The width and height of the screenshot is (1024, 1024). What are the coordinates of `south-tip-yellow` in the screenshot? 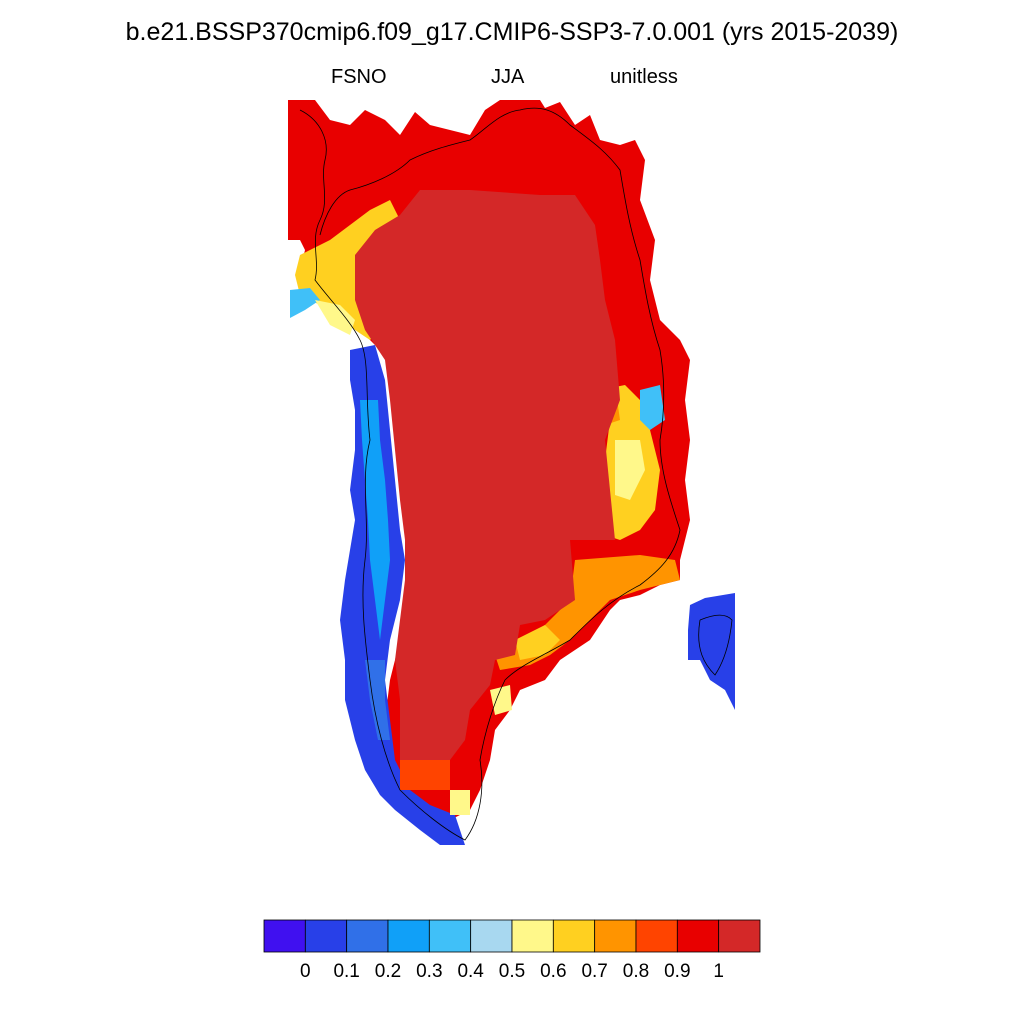 It's located at (460, 802).